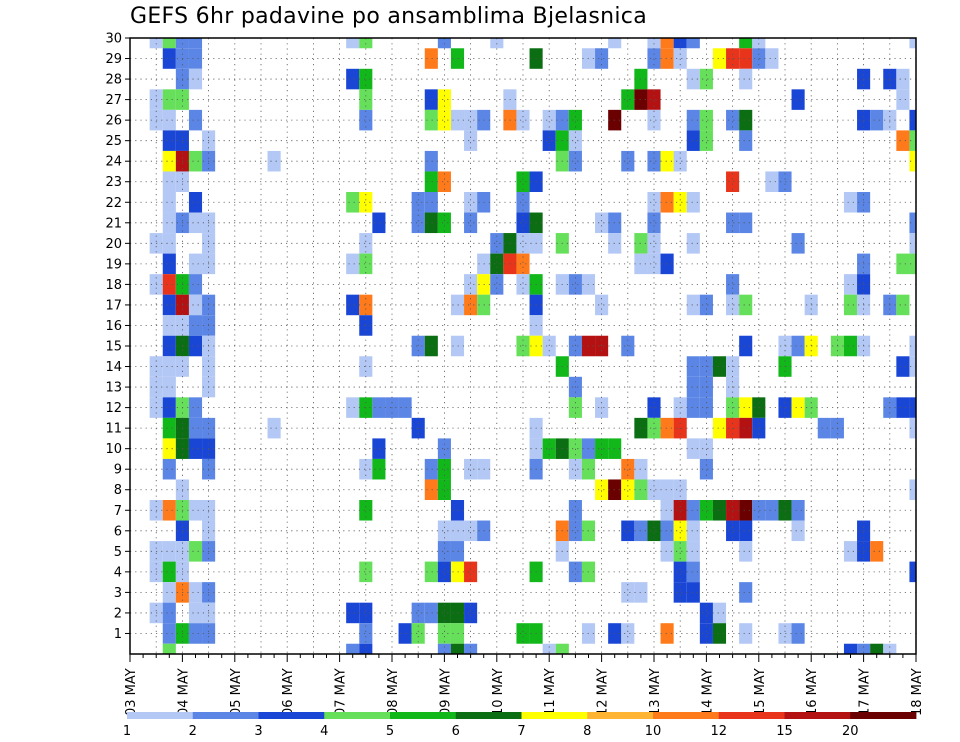 The height and width of the screenshot is (742, 960). I want to click on y-tick-label: 24, so click(113, 162).